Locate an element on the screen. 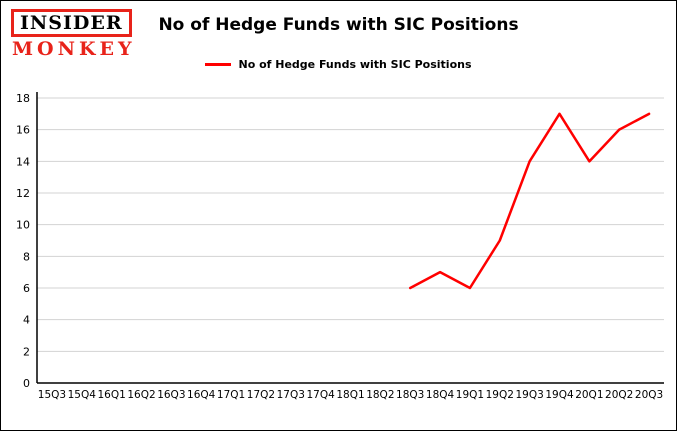 This screenshot has width=677, height=431. logo-insider-text: INSIDER is located at coordinates (71, 23).